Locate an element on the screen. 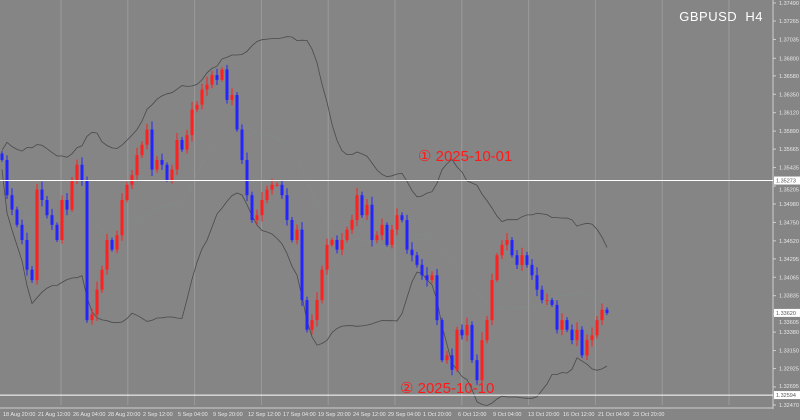  price-tick-label: 1.32925 is located at coordinates (789, 370).